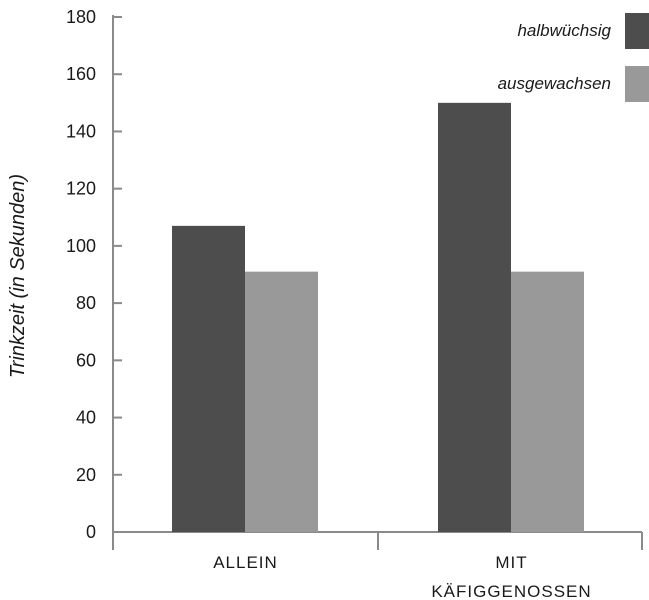  I want to click on y-tick-label: 120, so click(81, 189).